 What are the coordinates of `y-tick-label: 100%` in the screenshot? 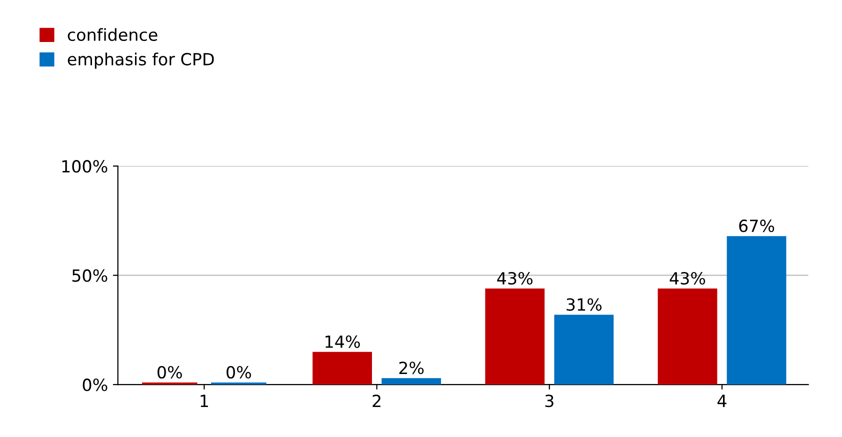 It's located at (85, 166).